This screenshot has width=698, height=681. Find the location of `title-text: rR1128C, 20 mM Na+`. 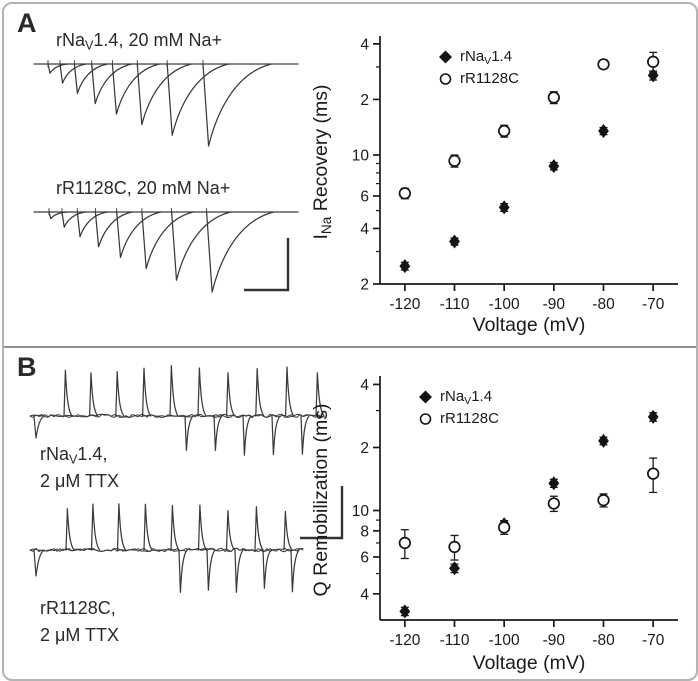

title-text: rR1128C, 20 mM Na+ is located at coordinates (143, 188).